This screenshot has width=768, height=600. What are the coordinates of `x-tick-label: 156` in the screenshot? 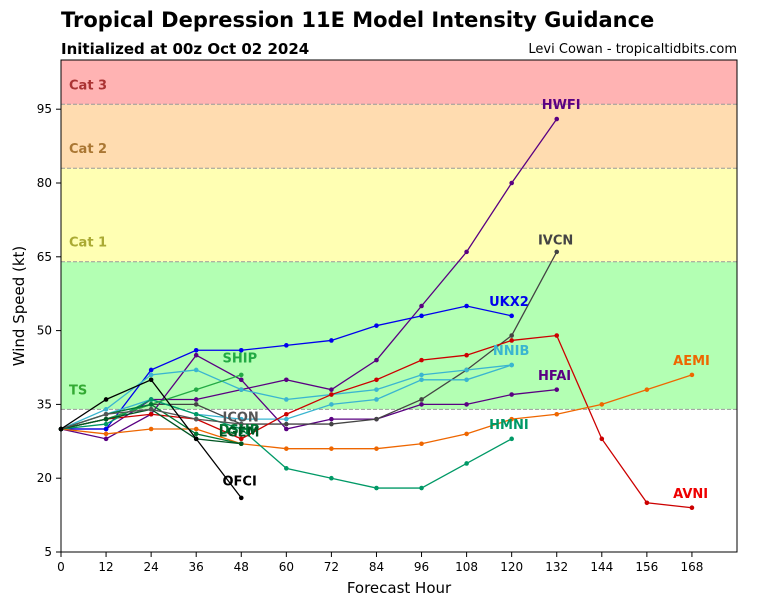 It's located at (646, 567).